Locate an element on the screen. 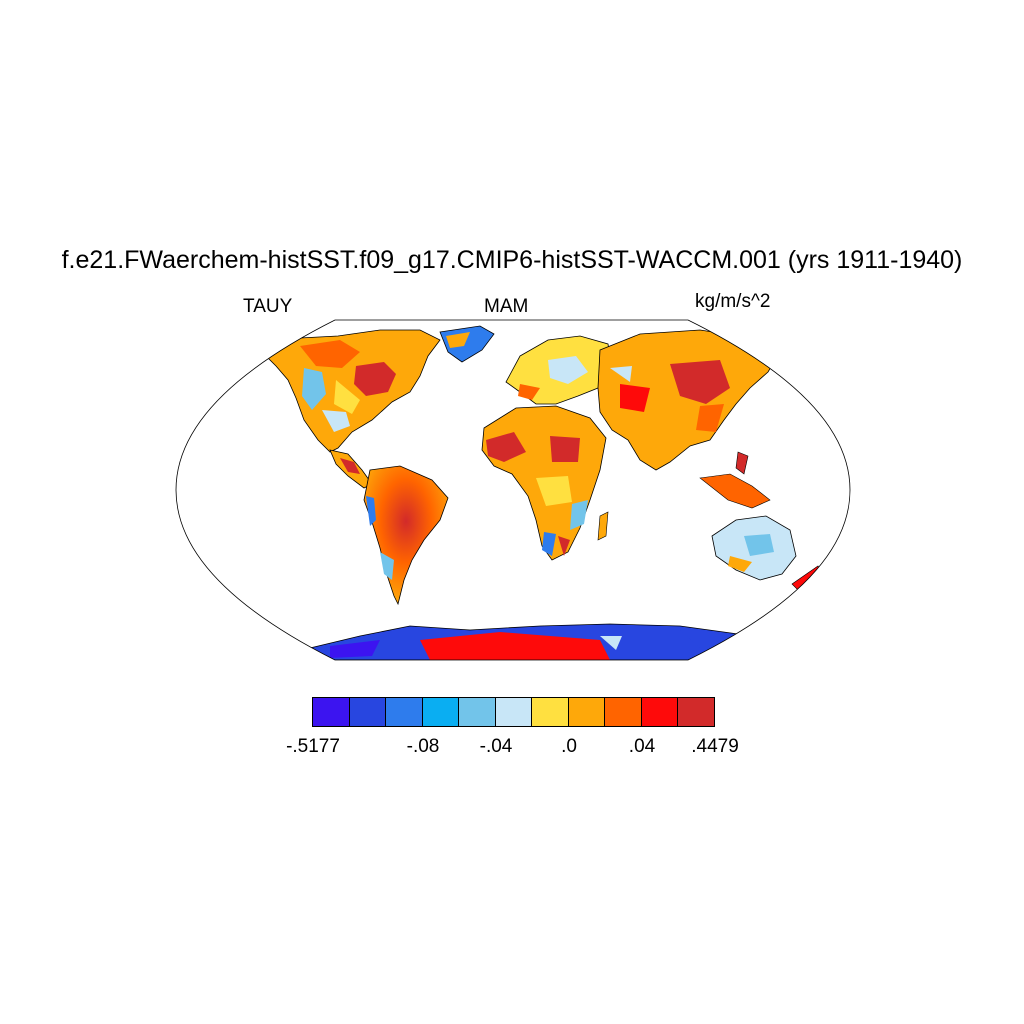 This screenshot has width=1024, height=1024. units-label: kg/m/s^2 is located at coordinates (733, 301).